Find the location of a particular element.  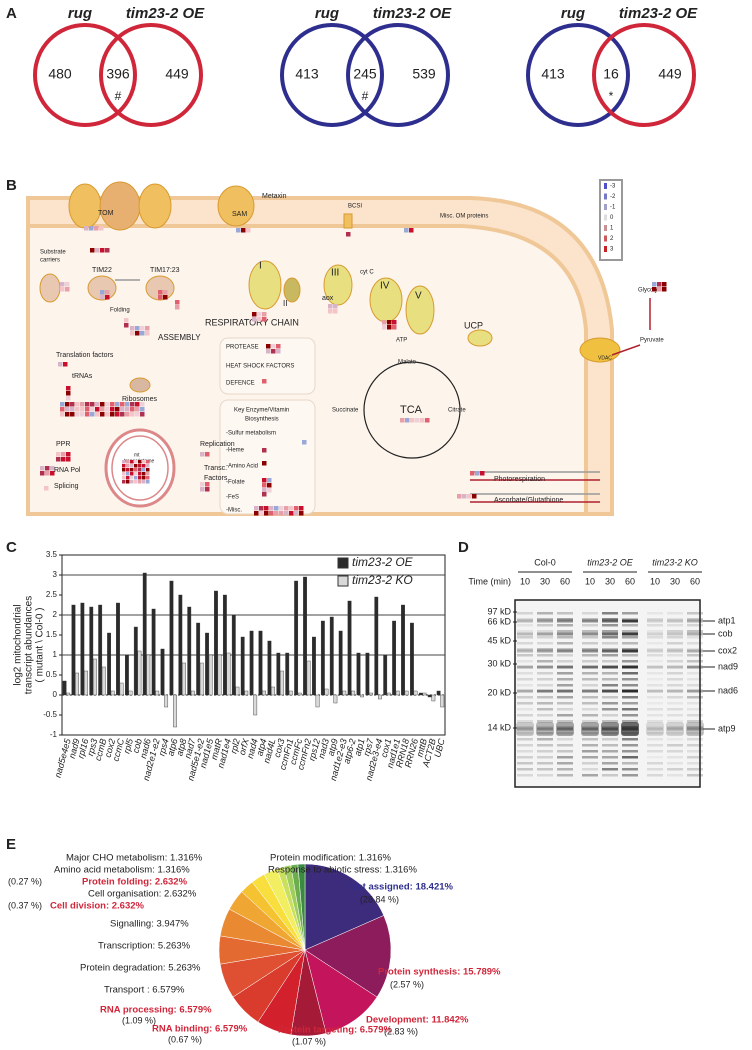

pathway-label: II is located at coordinates (285, 303).